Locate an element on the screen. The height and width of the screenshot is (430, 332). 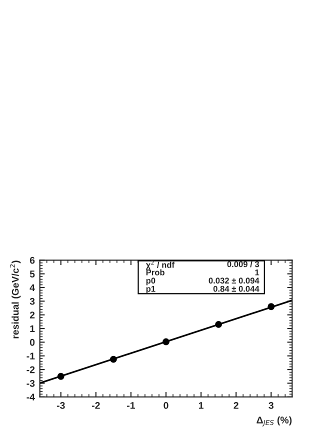
annotation: 0.009 / 3 is located at coordinates (243, 264).